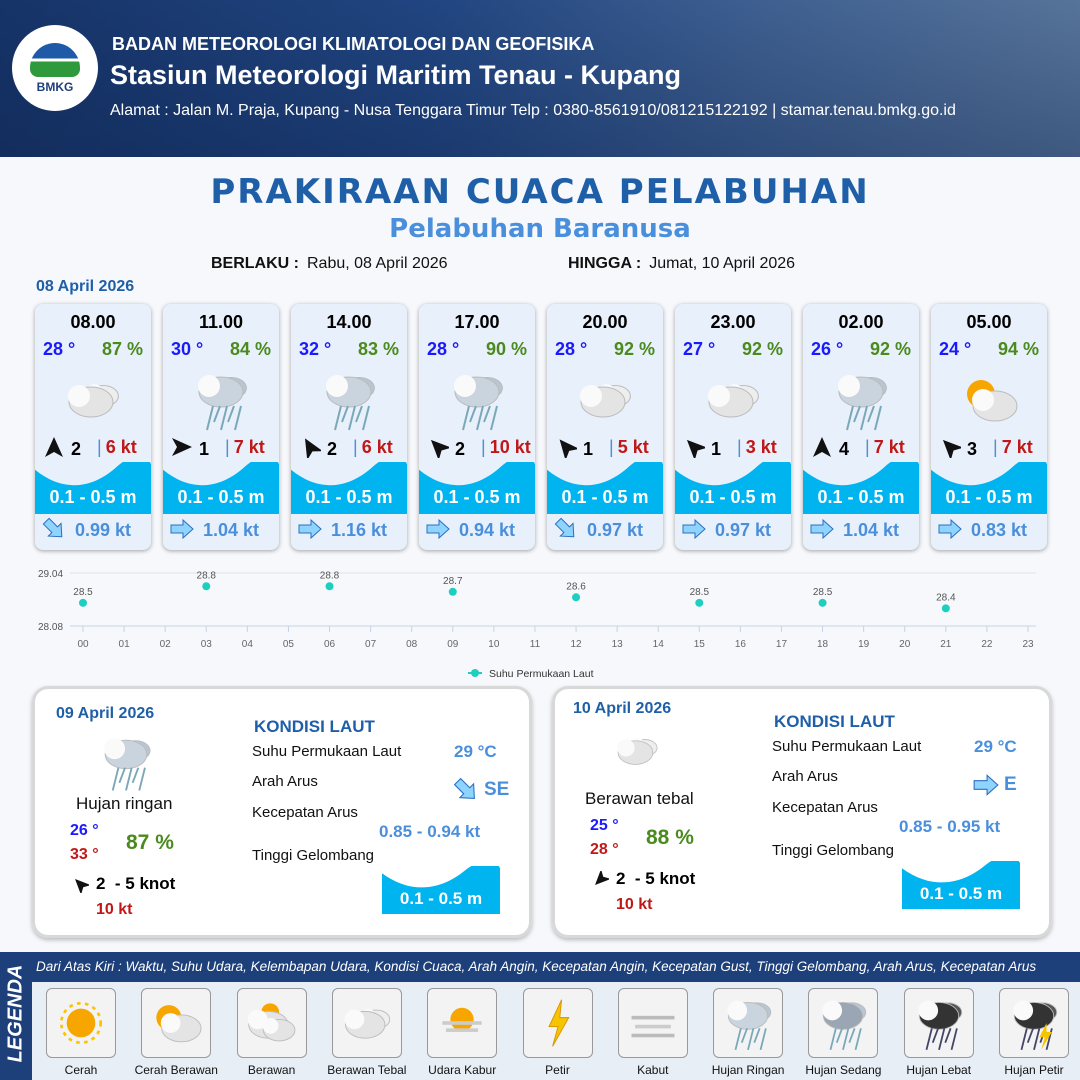  I want to click on legend-cerah-icon, so click(81, 1023).